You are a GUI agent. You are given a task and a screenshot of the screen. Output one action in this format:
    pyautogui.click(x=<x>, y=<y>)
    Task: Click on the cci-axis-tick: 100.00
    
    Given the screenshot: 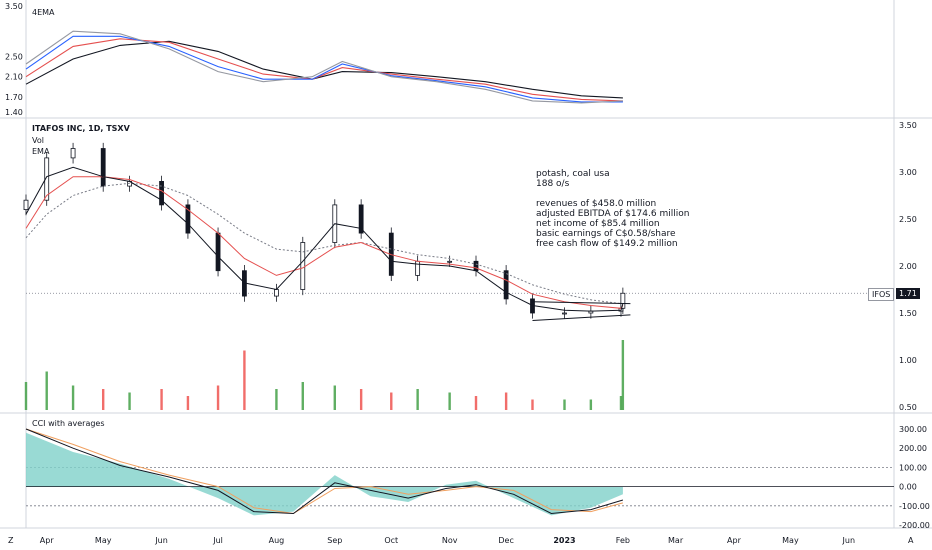 What is the action you would take?
    pyautogui.click(x=913, y=467)
    